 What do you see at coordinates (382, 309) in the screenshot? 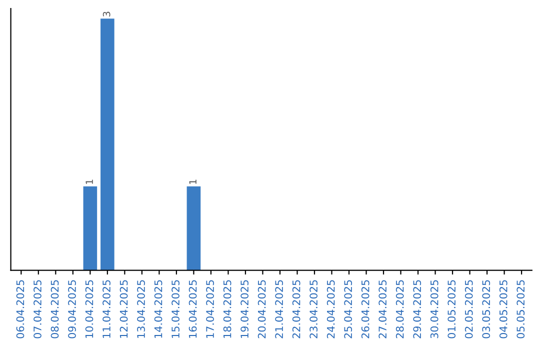
I see `x-tick-label: 27.04.2025` at bounding box center [382, 309].